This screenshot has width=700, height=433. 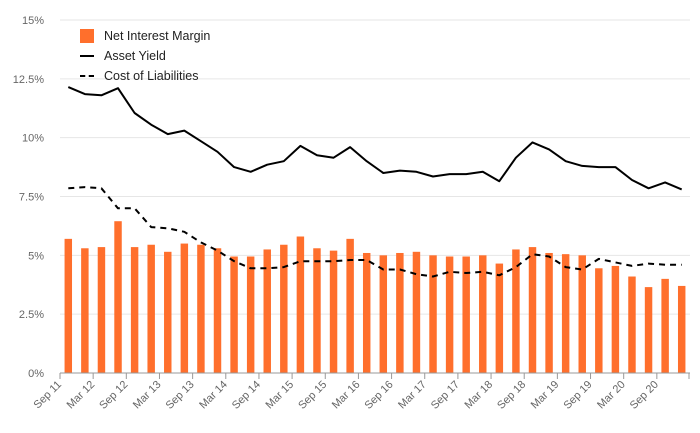 What do you see at coordinates (644, 395) in the screenshot?
I see `x-tick-label: Sep 20` at bounding box center [644, 395].